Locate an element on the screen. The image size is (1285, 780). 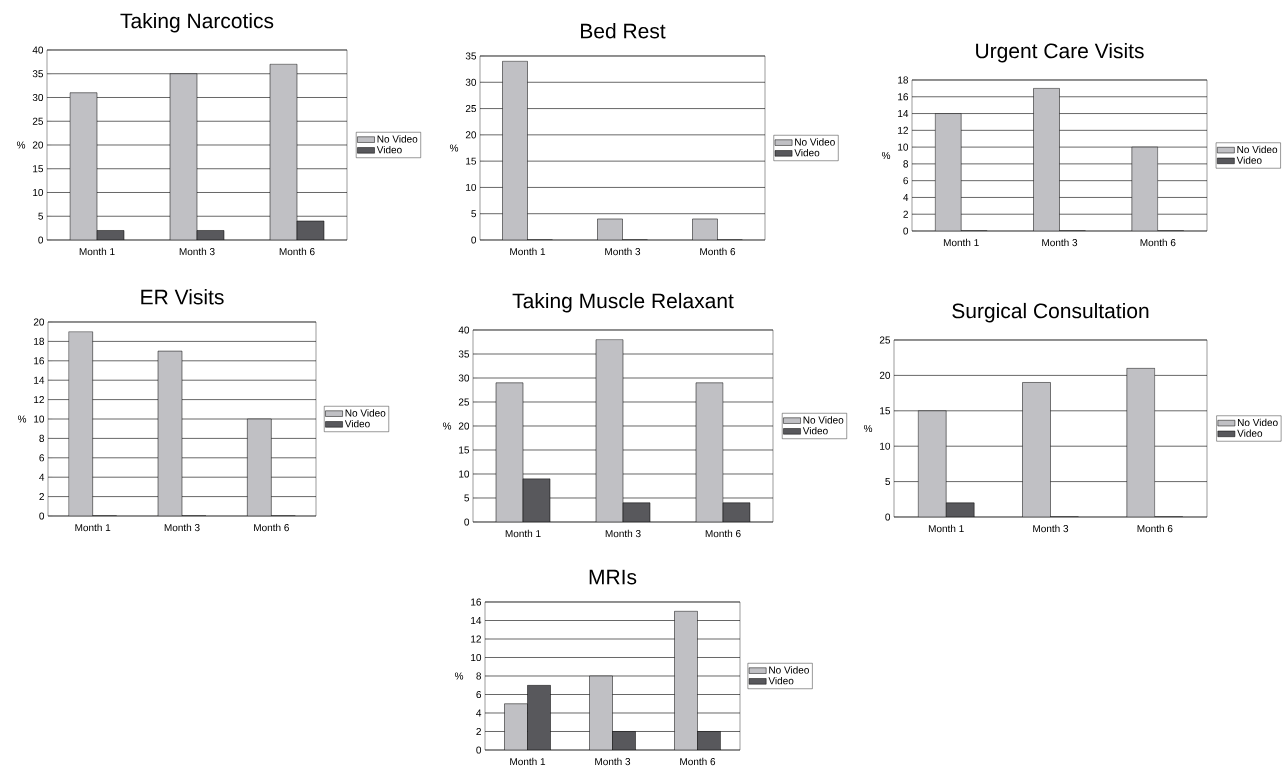
chart-title: Bed Rest is located at coordinates (623, 31).